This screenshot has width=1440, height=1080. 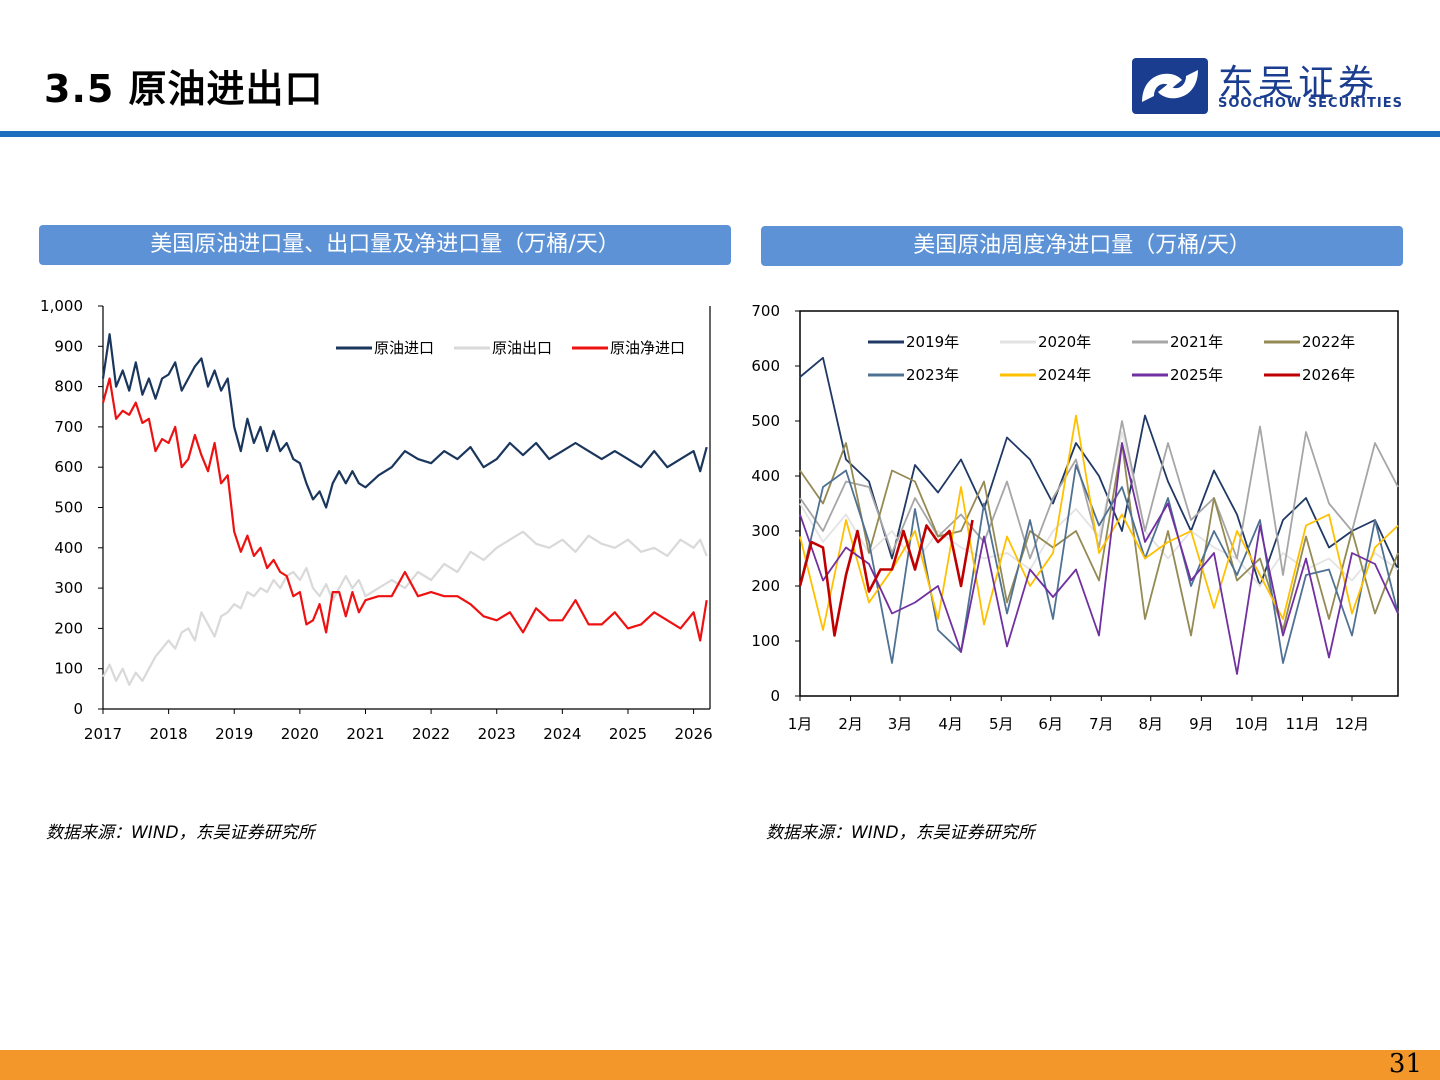 I want to click on x-tick-label: 4月, so click(x=950, y=724).